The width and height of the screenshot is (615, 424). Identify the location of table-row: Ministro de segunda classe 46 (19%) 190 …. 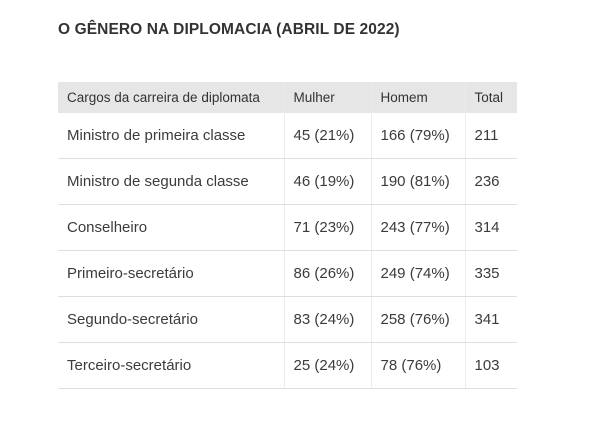
(287, 181).